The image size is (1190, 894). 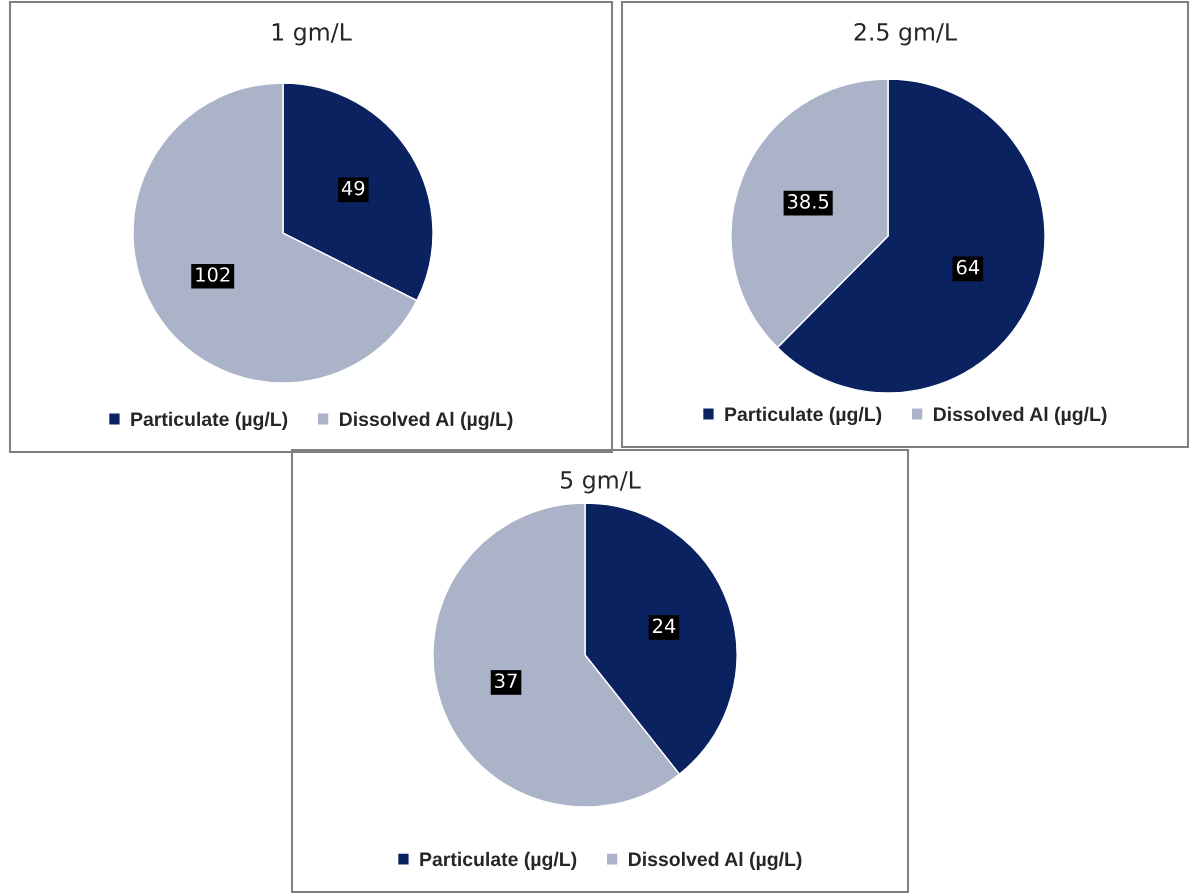 I want to click on data-label: 102, so click(x=213, y=274).